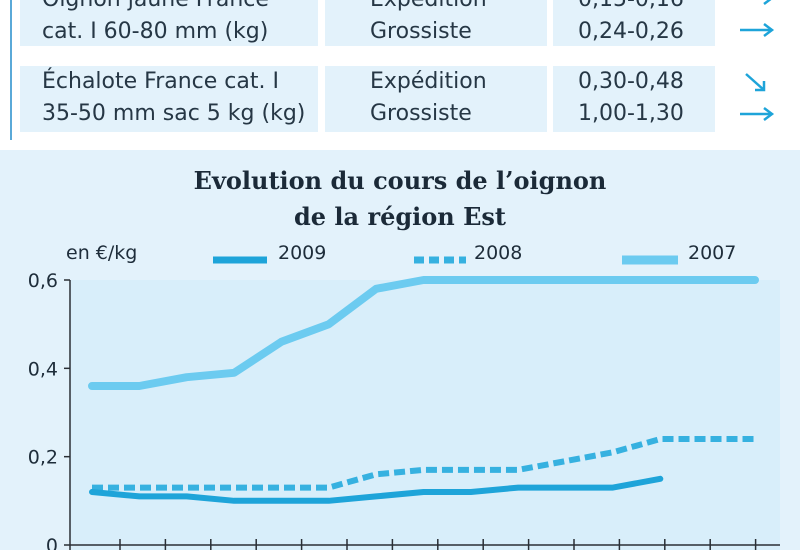 The width and height of the screenshot is (800, 550). What do you see at coordinates (376, 489) in the screenshot?
I see `series-line-2009` at bounding box center [376, 489].